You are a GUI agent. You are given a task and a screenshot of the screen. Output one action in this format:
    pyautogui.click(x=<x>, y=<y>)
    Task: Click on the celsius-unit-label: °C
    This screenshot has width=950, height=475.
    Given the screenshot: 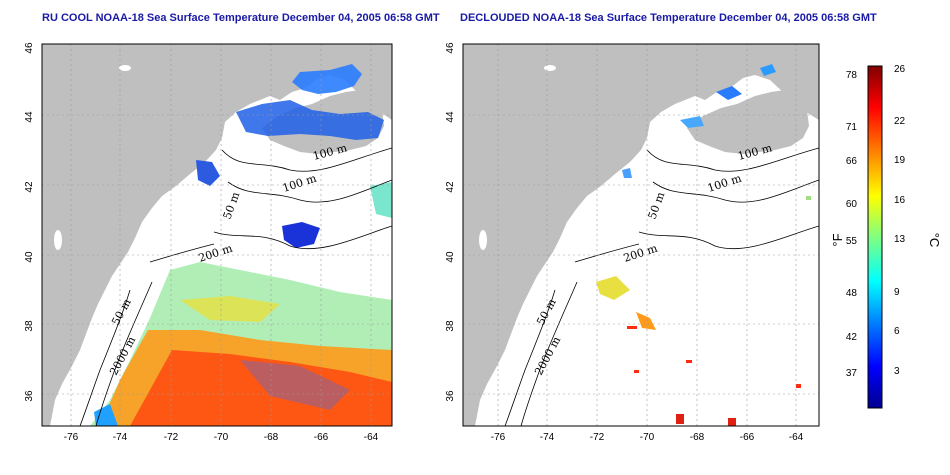 What is the action you would take?
    pyautogui.click(x=934, y=240)
    